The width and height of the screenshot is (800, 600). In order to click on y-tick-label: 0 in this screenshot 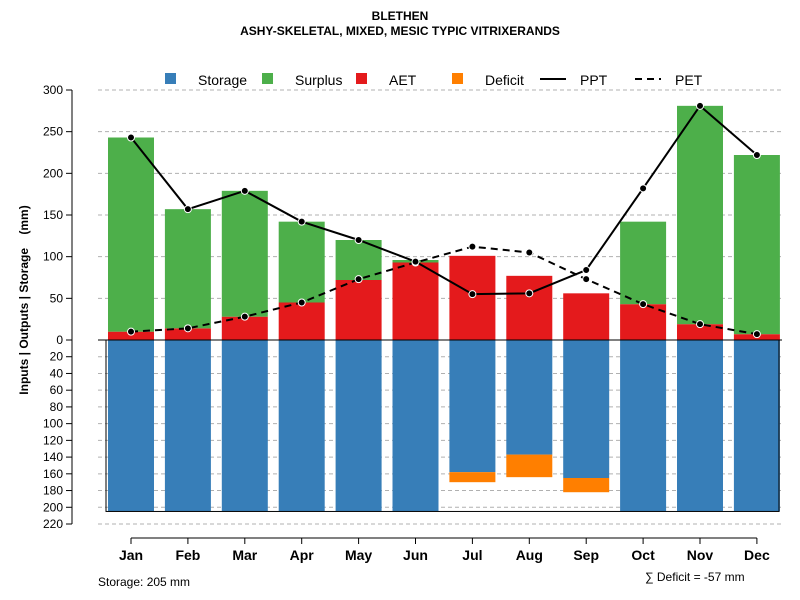, I will do `click(59, 340)`.